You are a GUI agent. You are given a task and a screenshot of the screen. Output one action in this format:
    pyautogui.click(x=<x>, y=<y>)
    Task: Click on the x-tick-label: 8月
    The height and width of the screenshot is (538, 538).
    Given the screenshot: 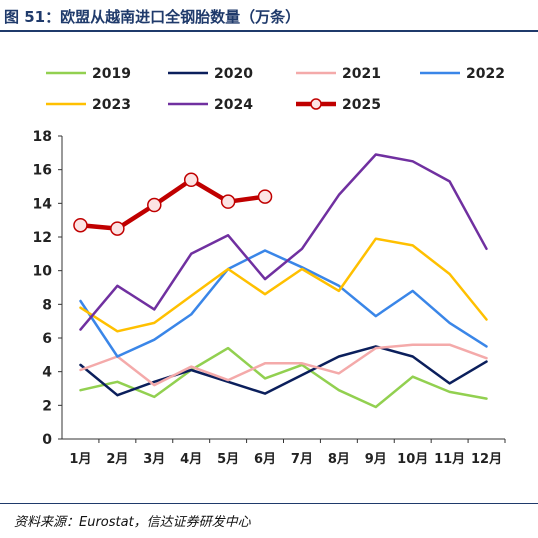 What is the action you would take?
    pyautogui.click(x=339, y=459)
    